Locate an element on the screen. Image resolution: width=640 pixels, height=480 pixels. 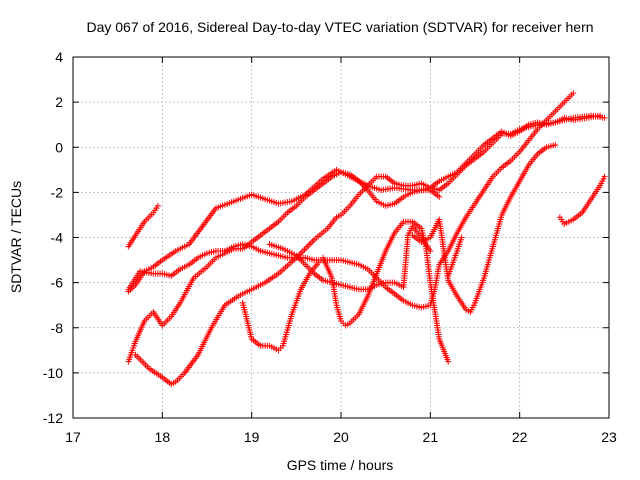
y-tick-label: -10 is located at coordinates (53, 373).